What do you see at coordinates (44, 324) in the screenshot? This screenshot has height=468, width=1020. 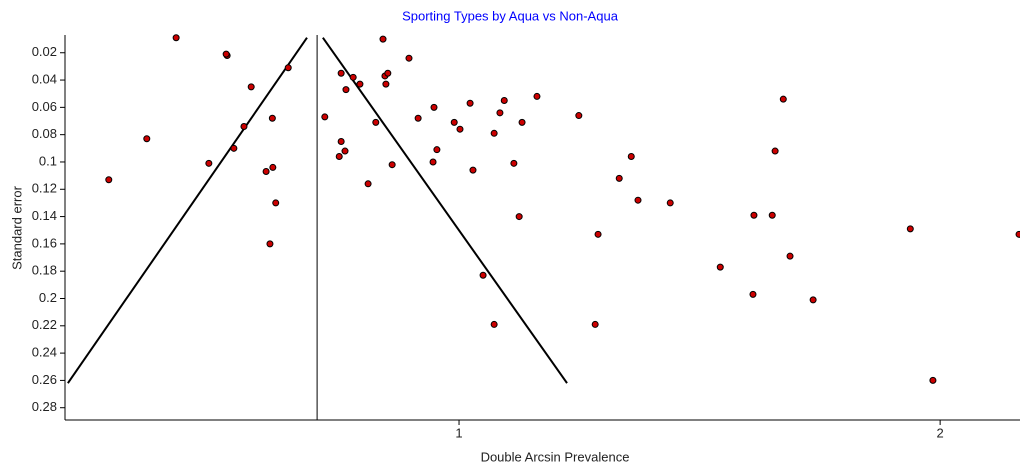 I see `y-tick-label: 0.22` at bounding box center [44, 324].